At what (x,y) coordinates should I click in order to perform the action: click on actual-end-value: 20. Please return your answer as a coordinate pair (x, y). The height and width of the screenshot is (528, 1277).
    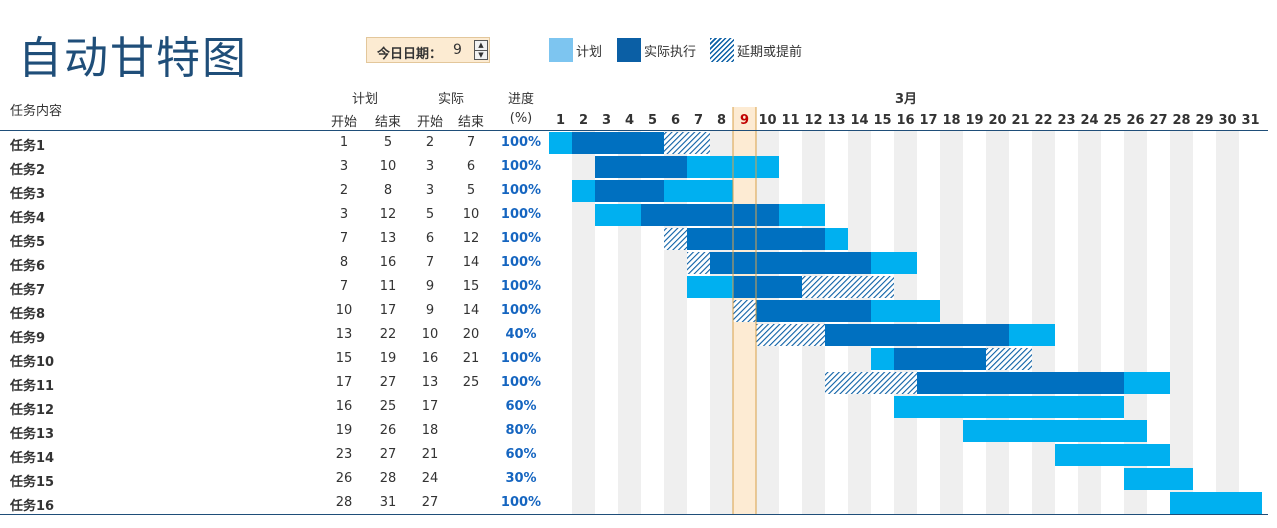
    Looking at the image, I should click on (471, 334).